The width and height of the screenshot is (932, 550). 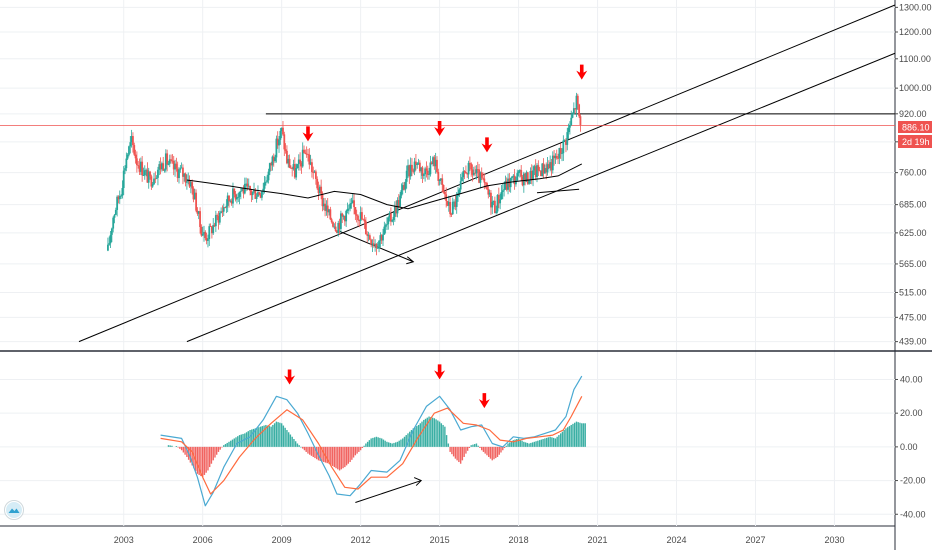 I want to click on time-axis: 2003 2006 2009 2012 2015 2018 2021 2024 2027 2030, so click(x=479, y=540).